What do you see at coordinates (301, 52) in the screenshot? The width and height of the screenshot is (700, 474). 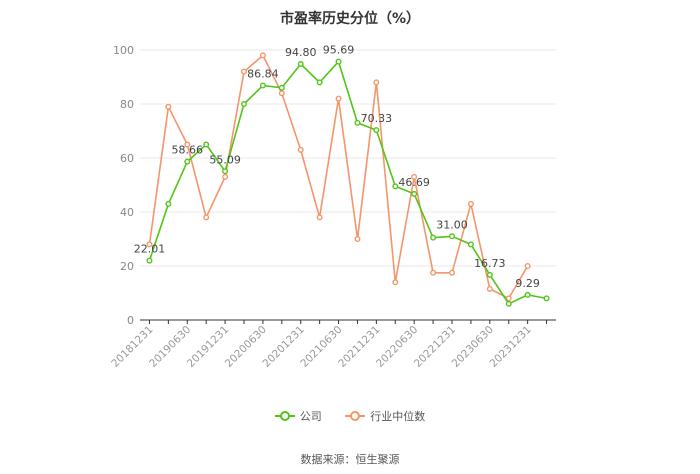 I see `data-label-company-20201231: 94.80` at bounding box center [301, 52].